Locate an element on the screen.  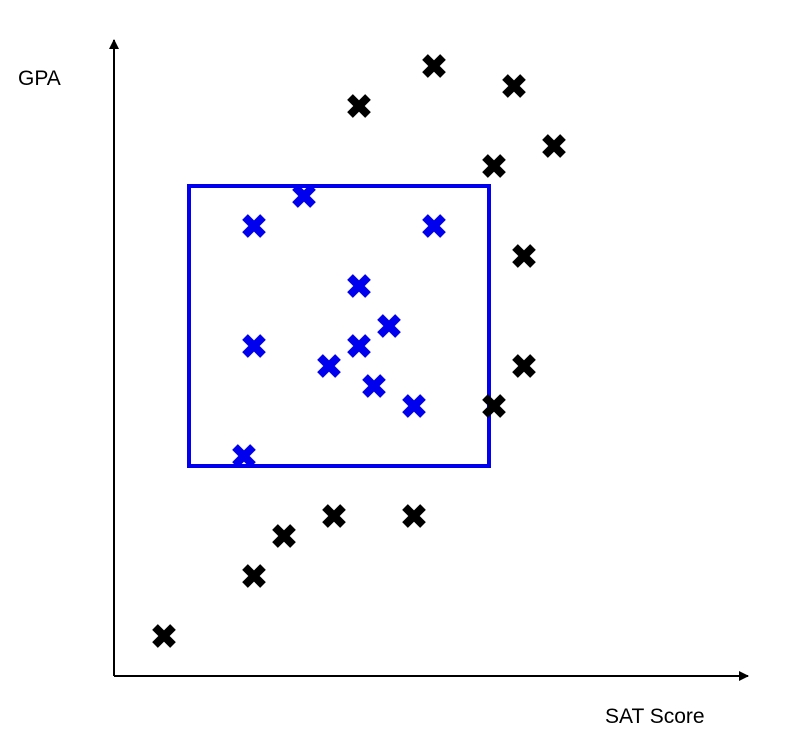
y-axis-label: GPA is located at coordinates (39, 78).